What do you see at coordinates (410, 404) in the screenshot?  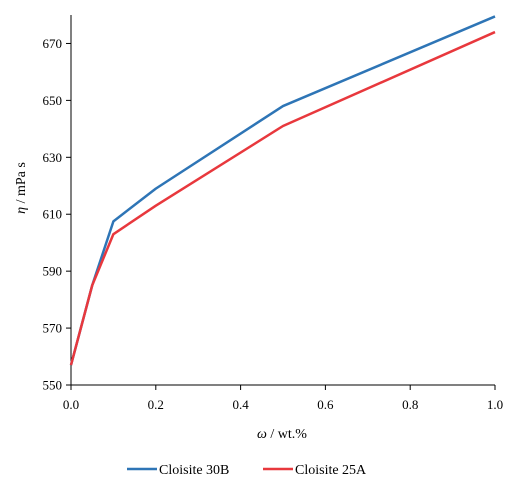 I see `x-tick-label: 0.8` at bounding box center [410, 404].